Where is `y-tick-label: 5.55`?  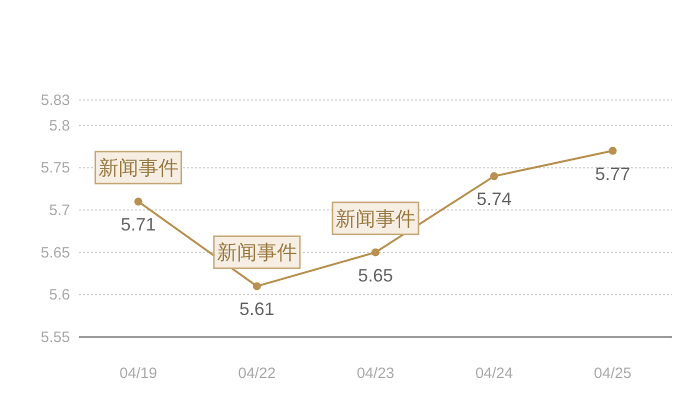 y-tick-label: 5.55 is located at coordinates (55, 337).